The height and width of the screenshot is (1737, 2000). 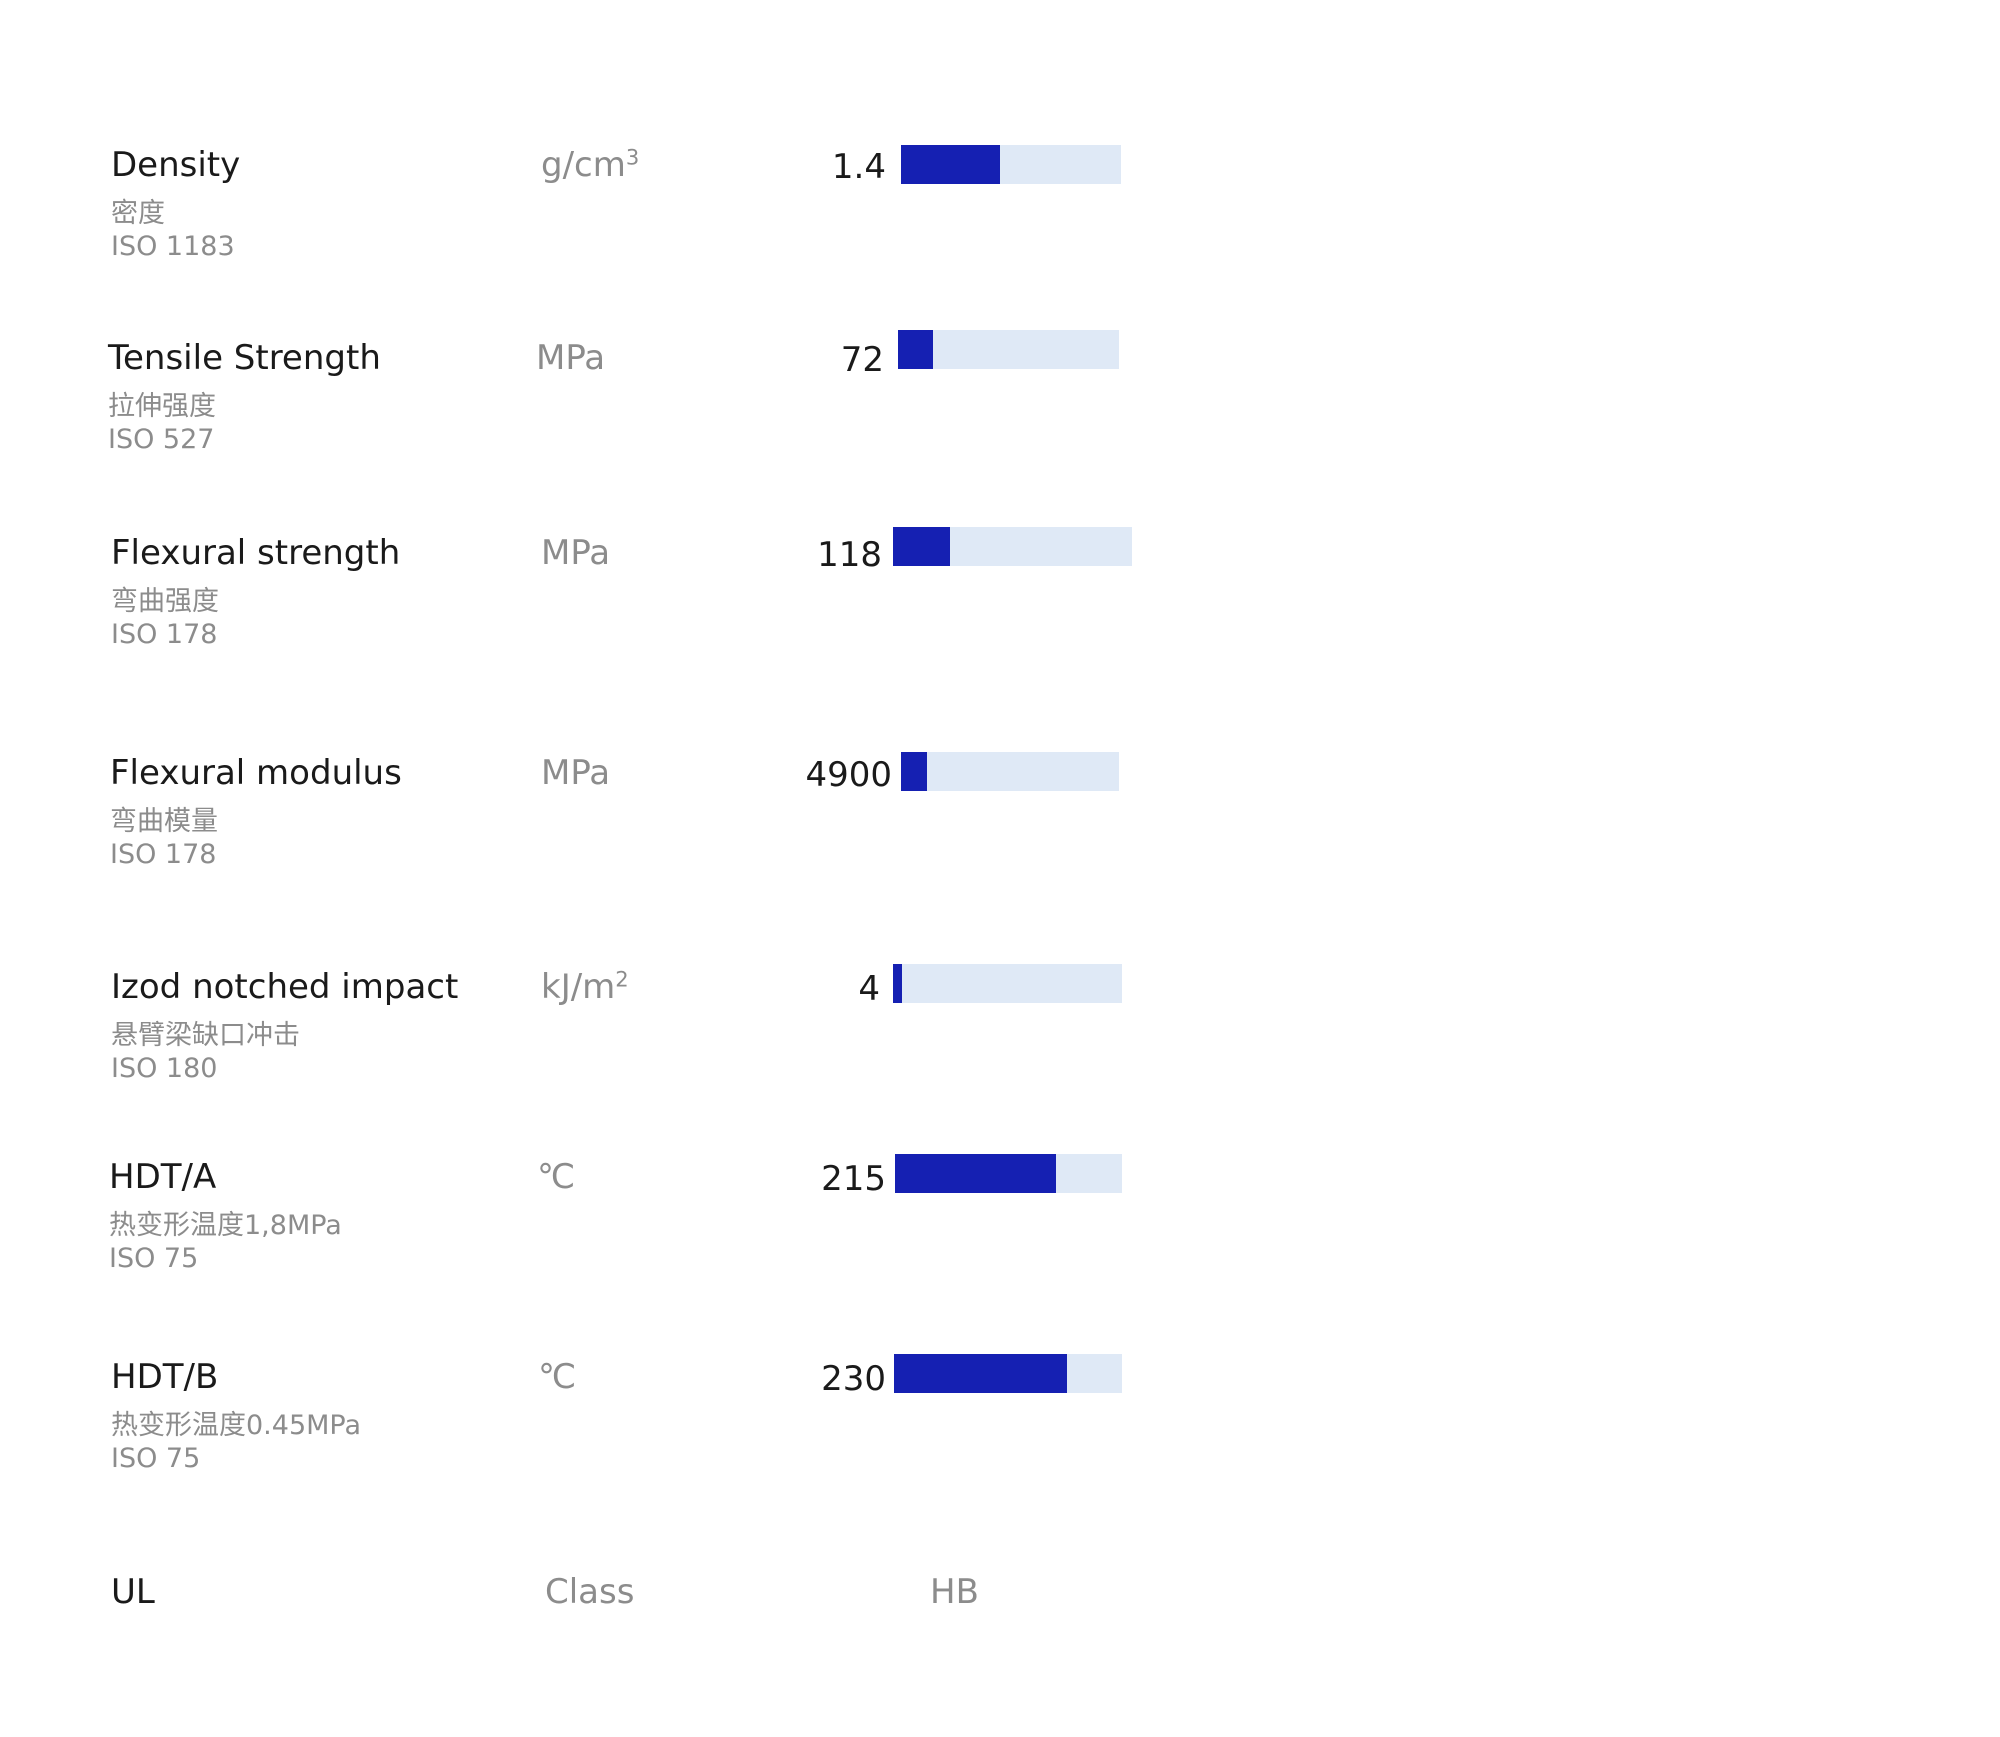 What do you see at coordinates (590, 1592) in the screenshot?
I see `ul-unit: Class` at bounding box center [590, 1592].